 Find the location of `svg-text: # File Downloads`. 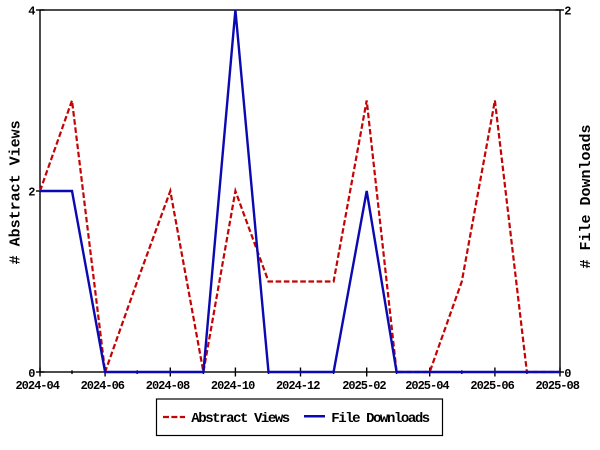

svg-text: # File Downloads is located at coordinates (586, 196).